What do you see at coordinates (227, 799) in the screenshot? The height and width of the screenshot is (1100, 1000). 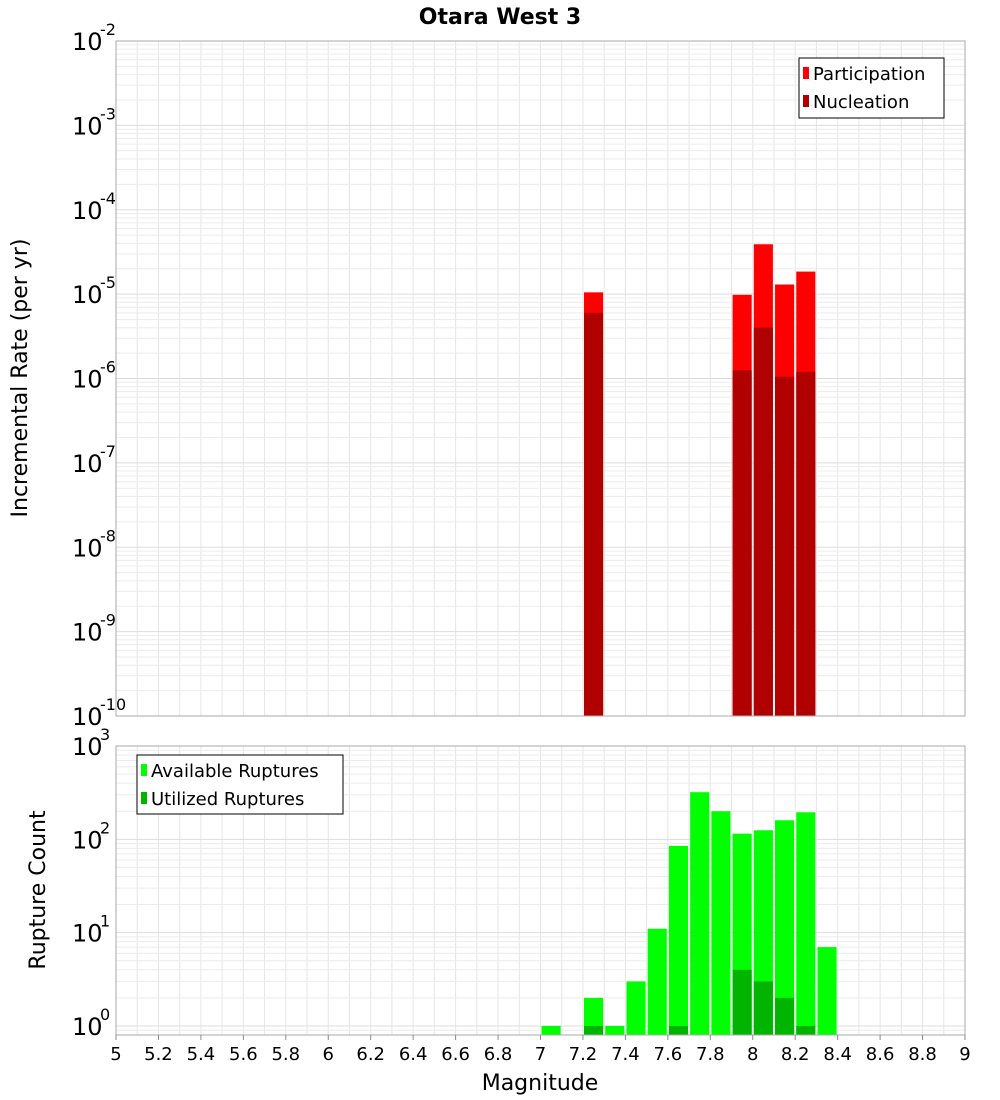 I see `legend-label-utilized: Utilized Ruptures` at bounding box center [227, 799].